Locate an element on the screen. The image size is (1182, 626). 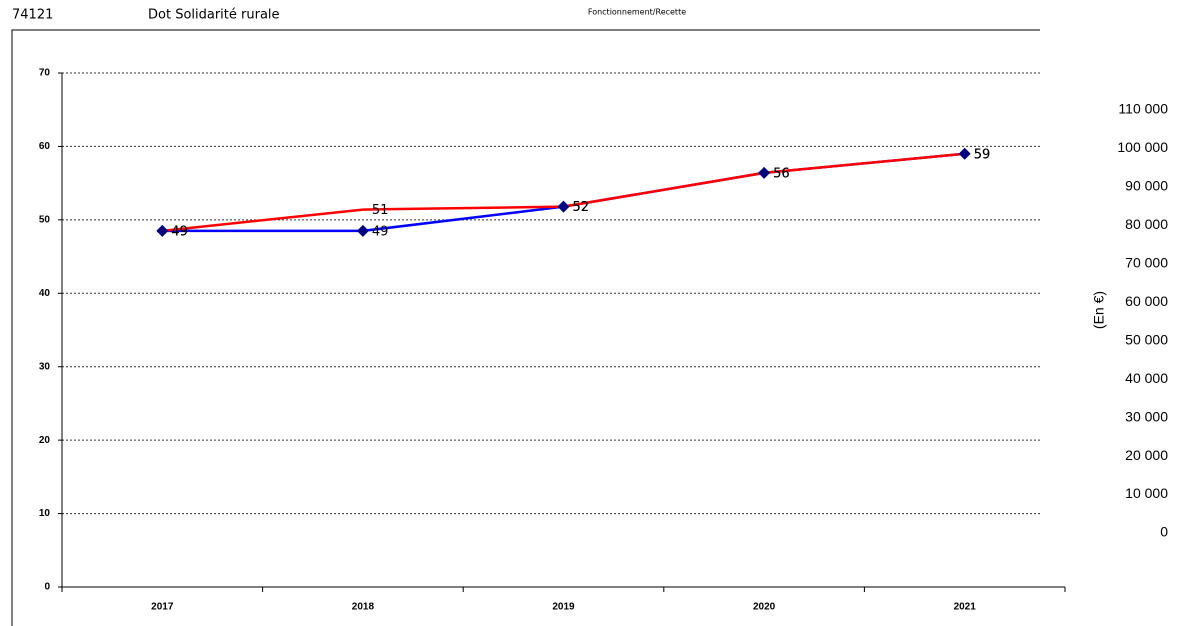
y2-tick-label: 40 000 is located at coordinates (1146, 378).